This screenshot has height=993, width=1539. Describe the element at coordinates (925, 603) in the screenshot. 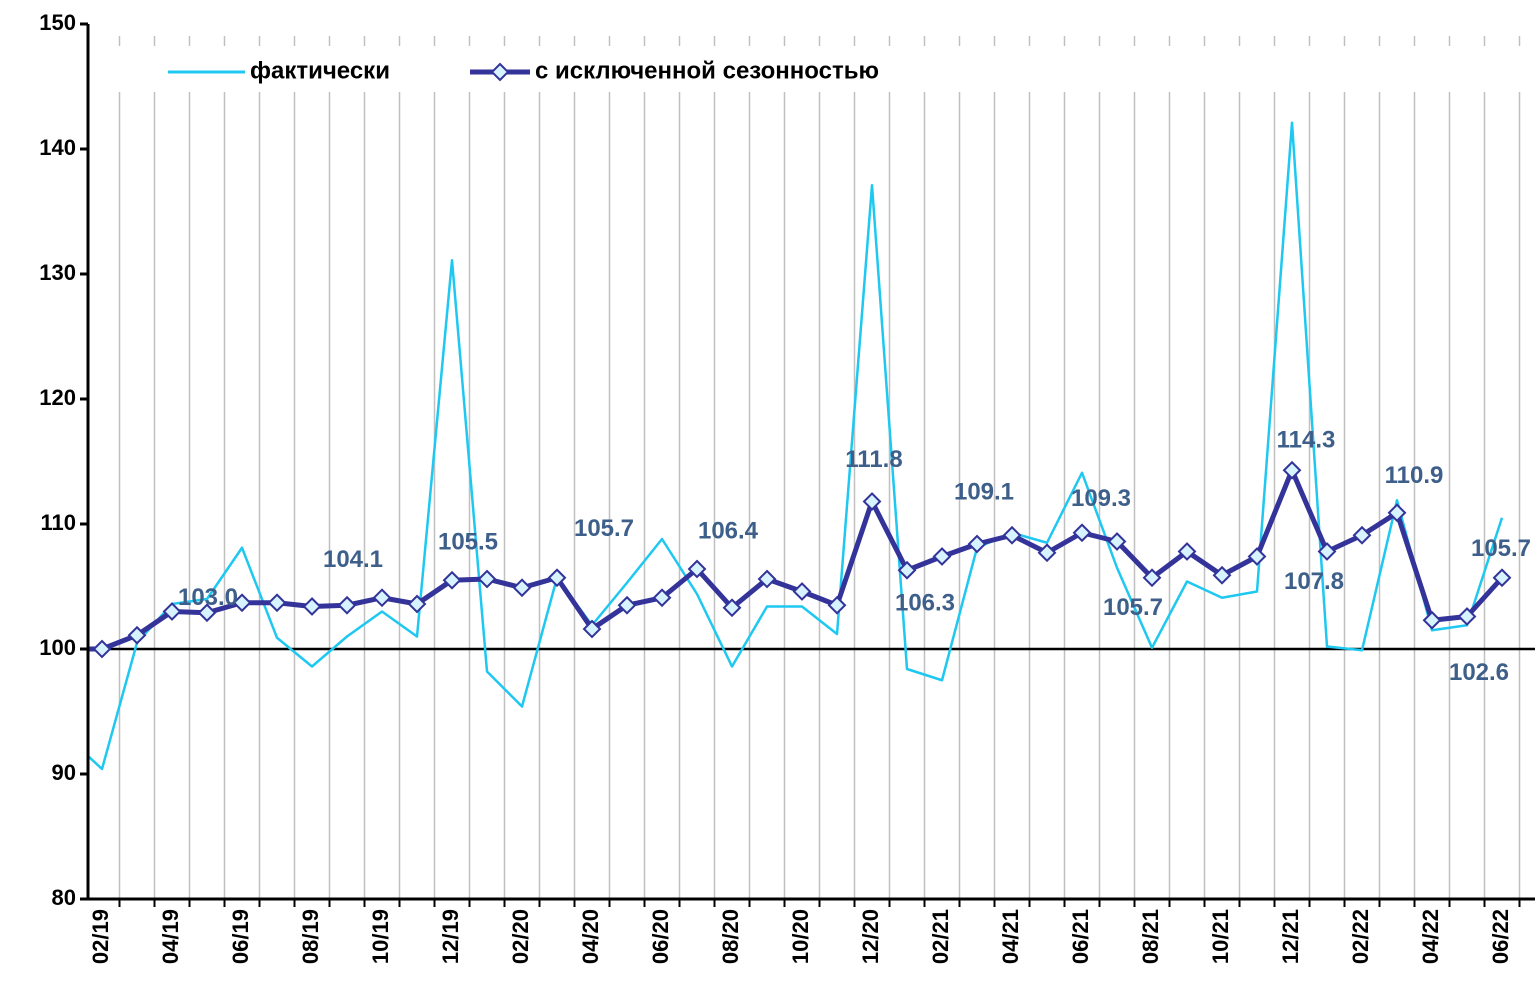

I see `data-label: 106.3` at that location.